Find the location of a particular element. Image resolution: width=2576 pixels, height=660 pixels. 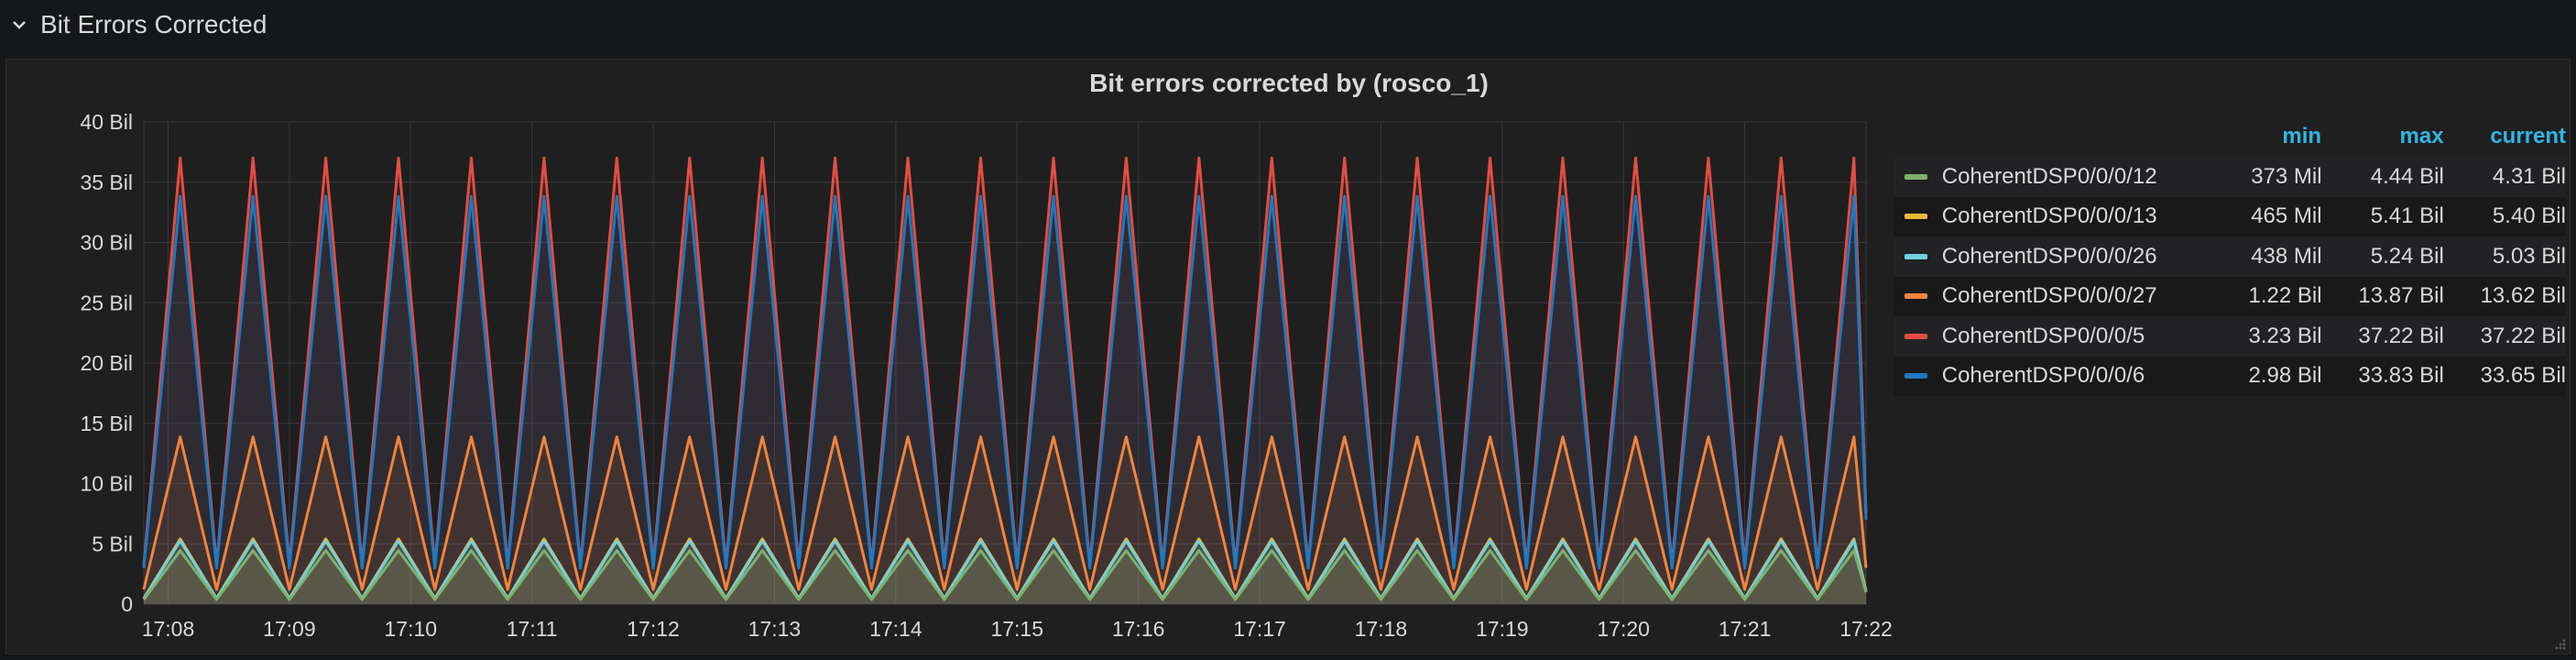

legend-current-value: 5.40 Bil is located at coordinates (2529, 216).